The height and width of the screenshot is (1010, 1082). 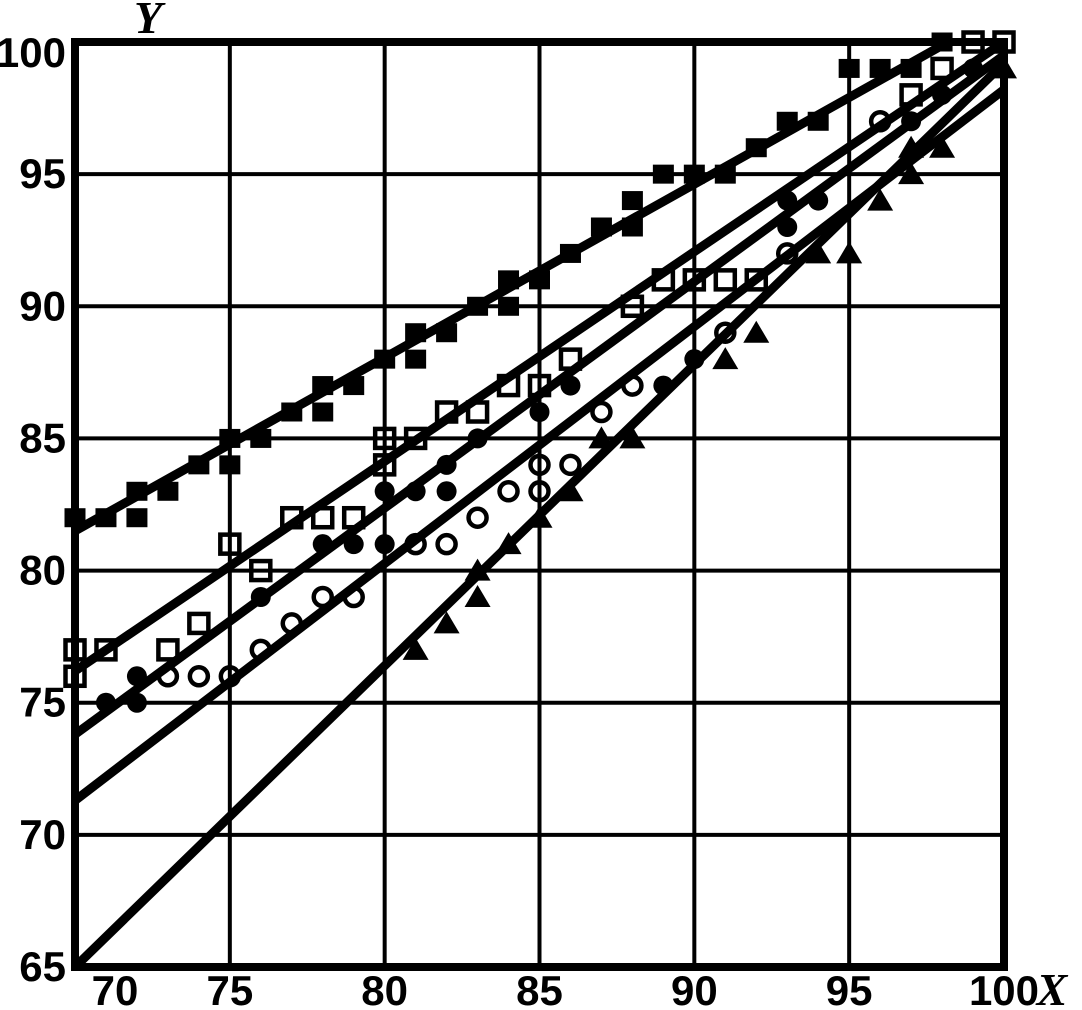 What do you see at coordinates (42, 834) in the screenshot?
I see `y-tick-label-70: 70` at bounding box center [42, 834].